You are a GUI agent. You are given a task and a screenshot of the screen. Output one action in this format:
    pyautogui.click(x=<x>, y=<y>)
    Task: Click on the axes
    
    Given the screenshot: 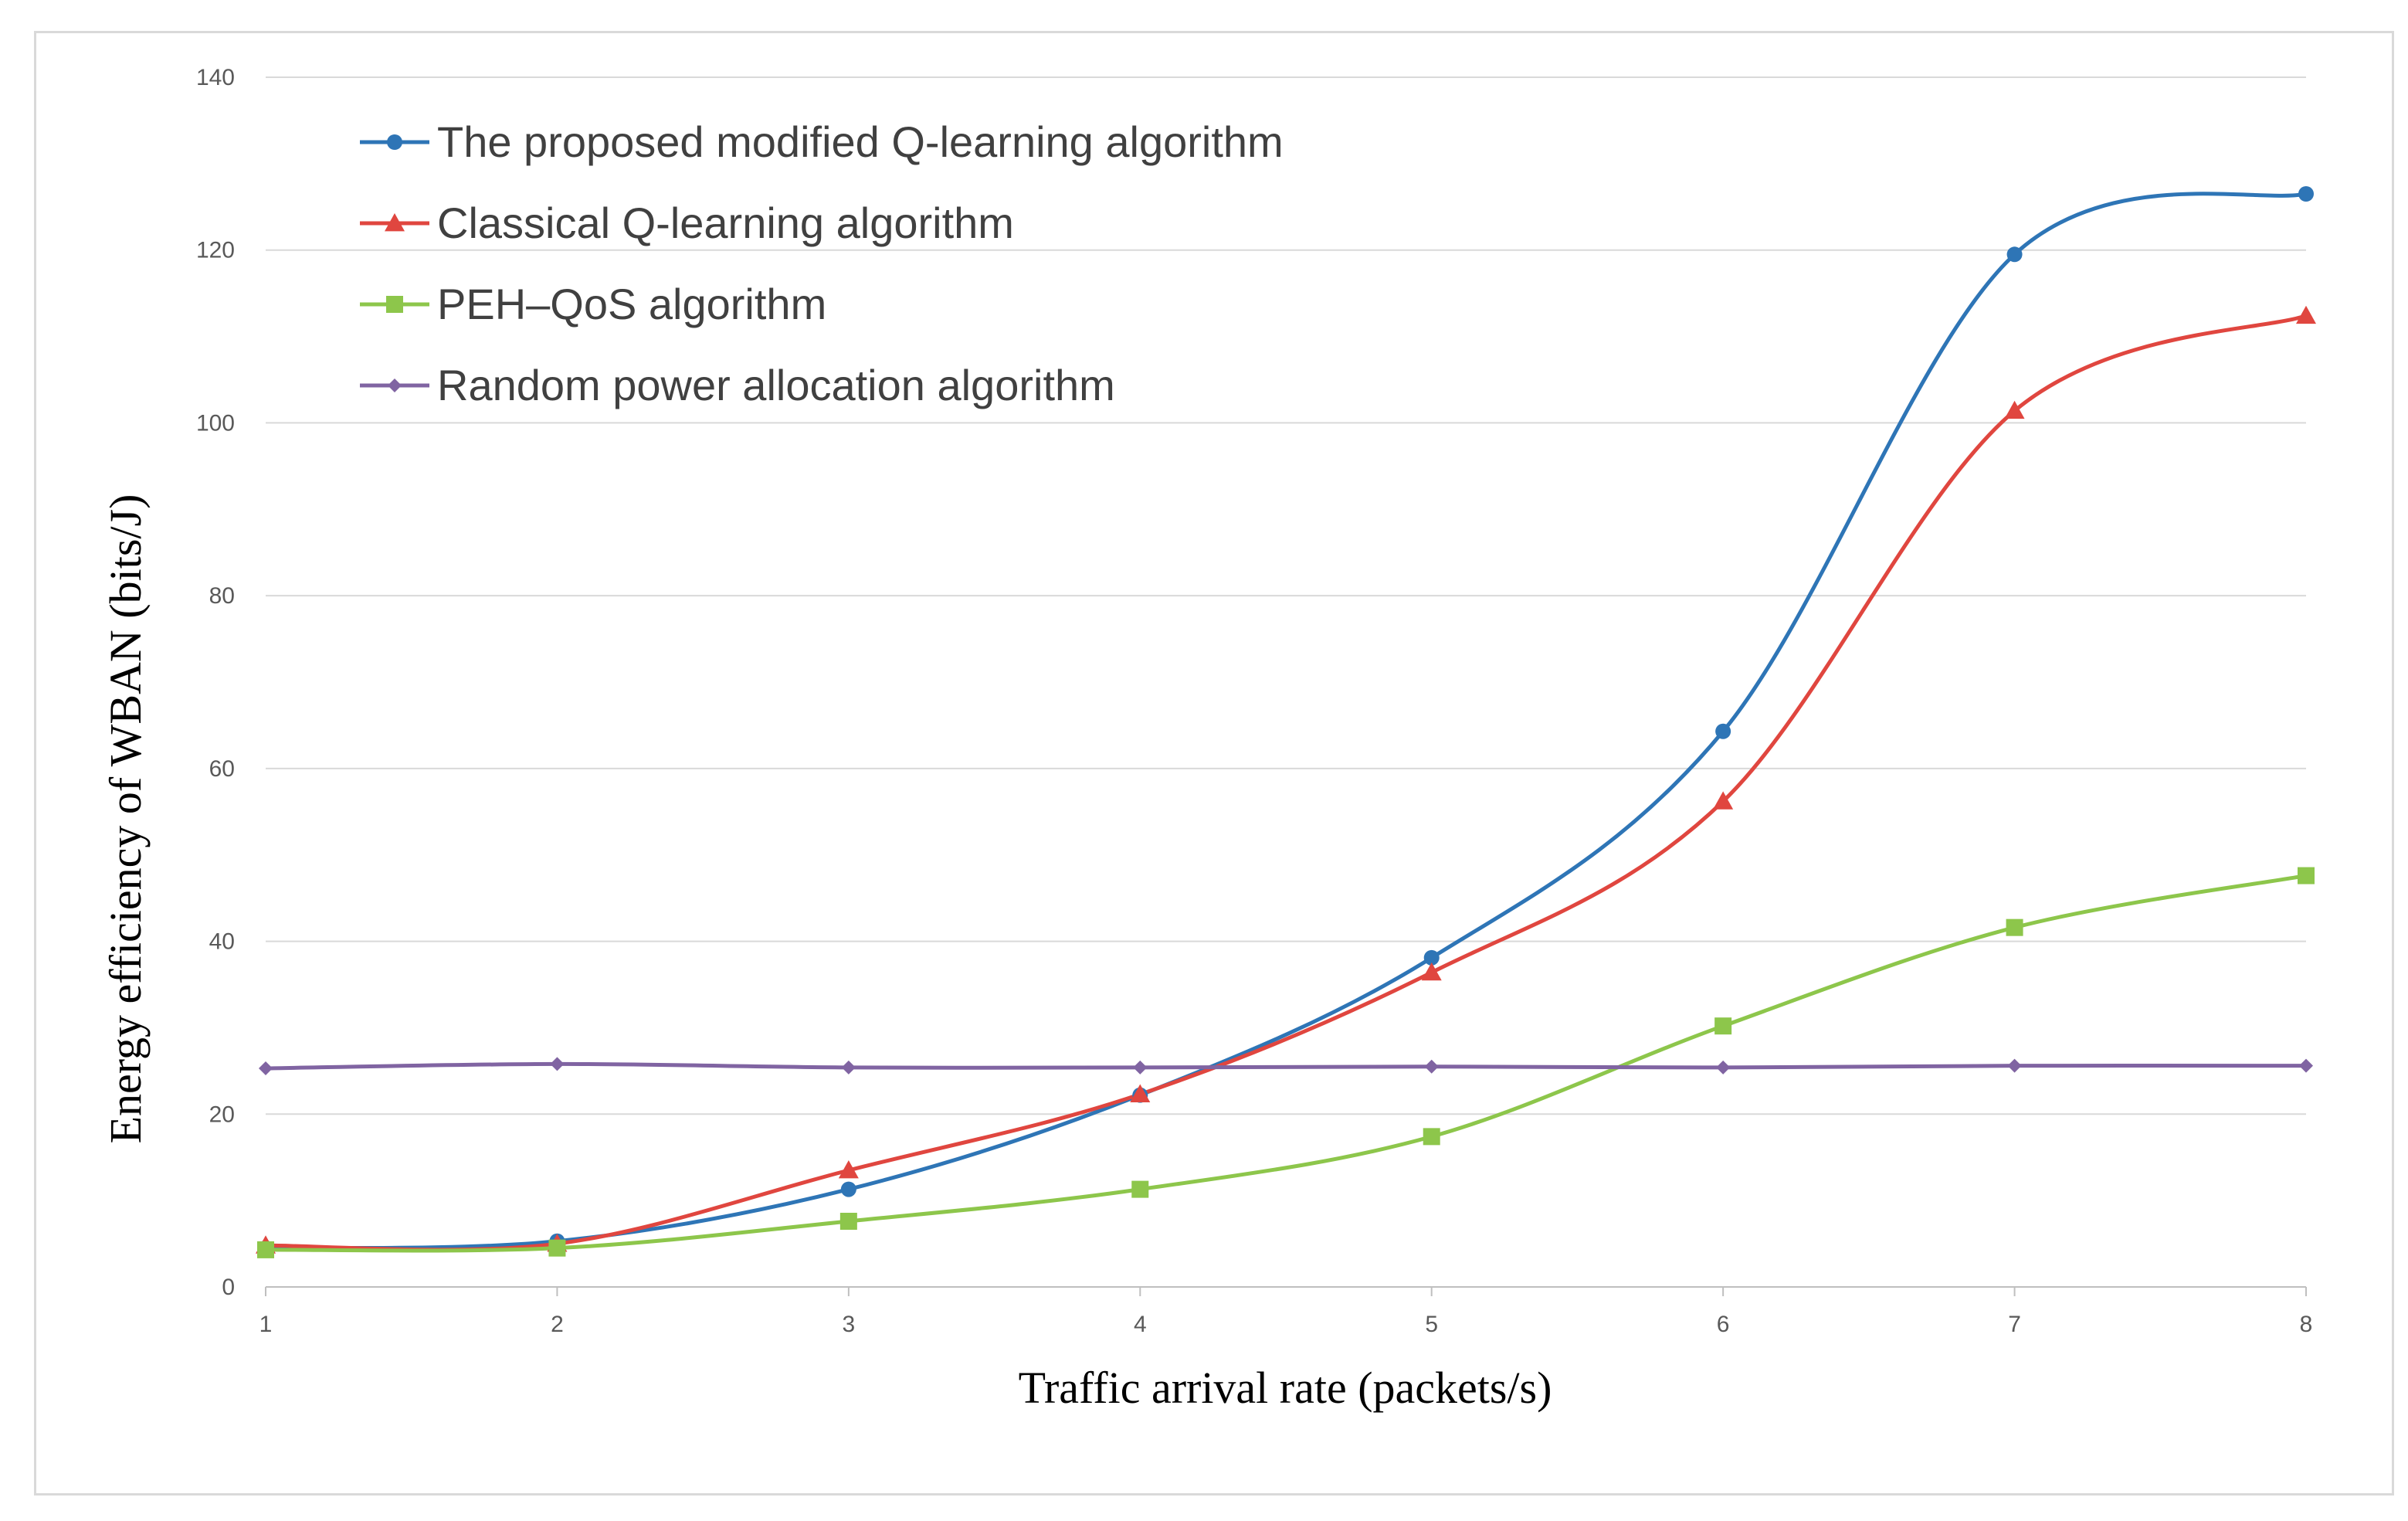 What is the action you would take?
    pyautogui.click(x=1286, y=1291)
    